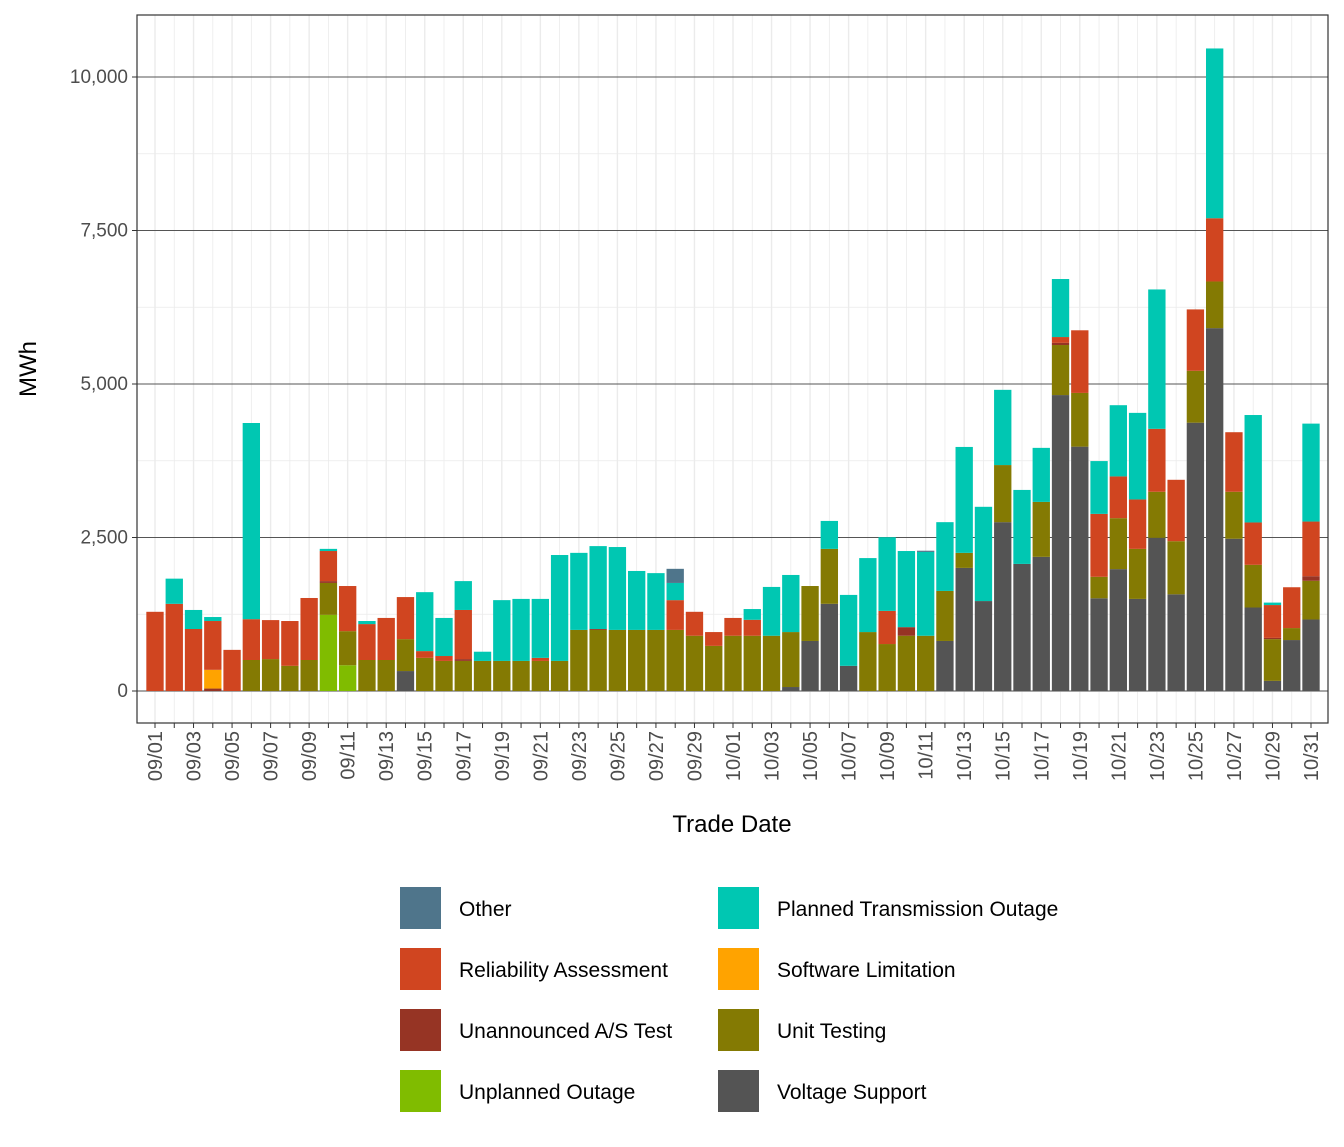 The height and width of the screenshot is (1147, 1344). Describe the element at coordinates (420, 1091) in the screenshot. I see `legend-key-unplanned-outage` at that location.